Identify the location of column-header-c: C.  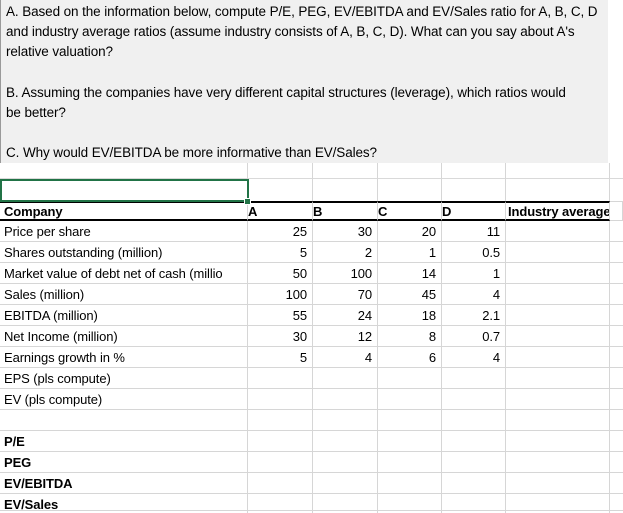
(410, 211).